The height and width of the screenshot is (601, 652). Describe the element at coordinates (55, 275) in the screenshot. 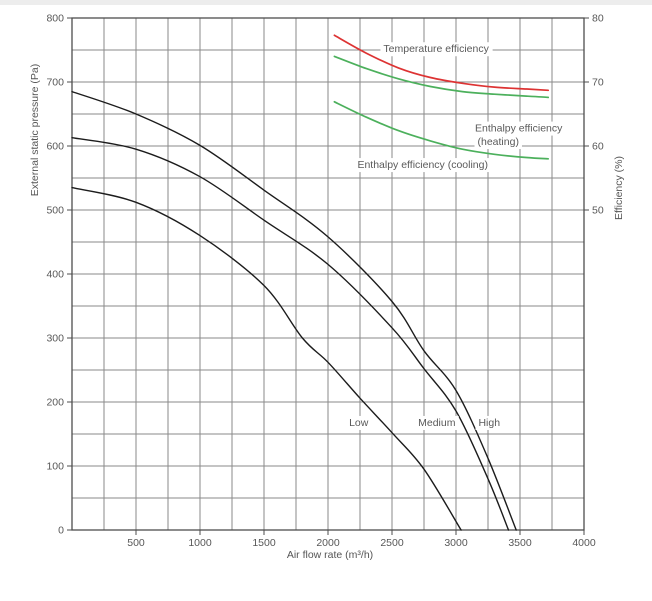

I see `y-left-tick-label: 400` at that location.